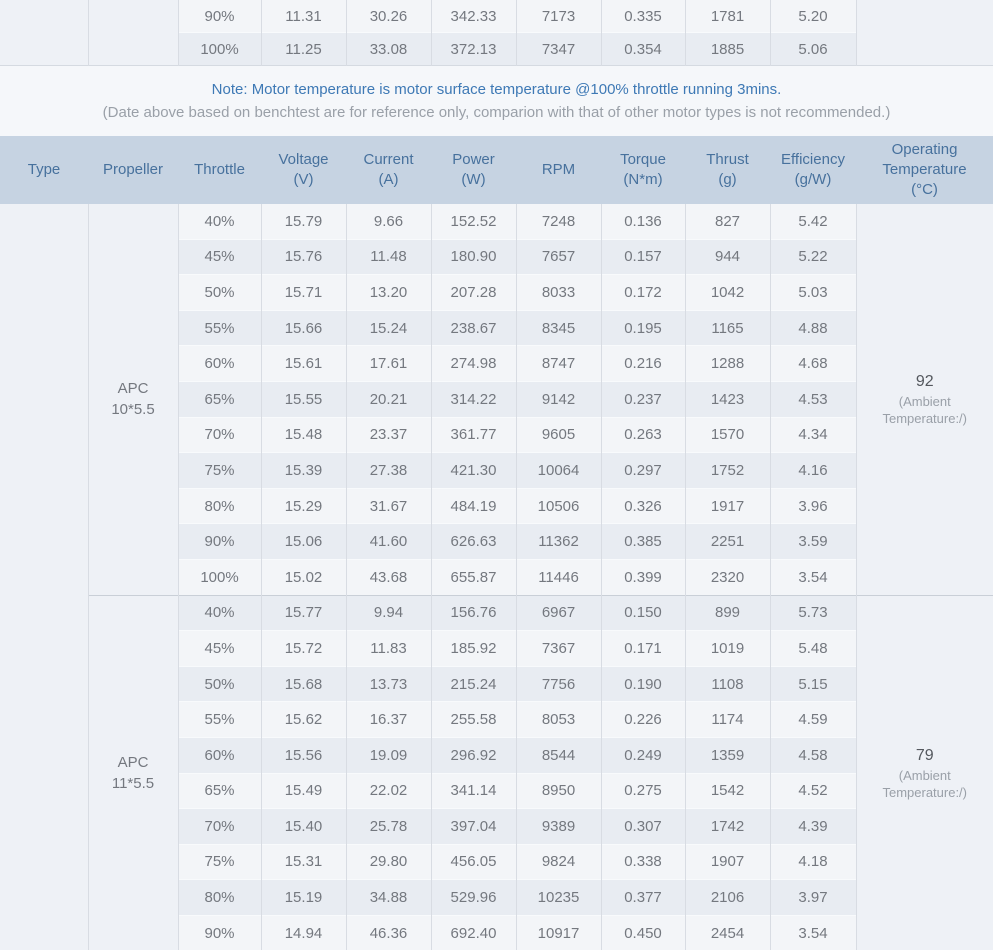 This screenshot has height=950, width=993. What do you see at coordinates (558, 684) in the screenshot?
I see `cell-rpm: 7756` at bounding box center [558, 684].